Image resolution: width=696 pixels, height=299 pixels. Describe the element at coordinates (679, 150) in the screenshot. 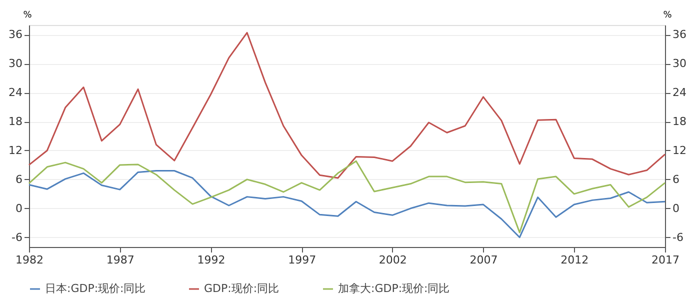

I see `y2-tick-label: 12` at that location.